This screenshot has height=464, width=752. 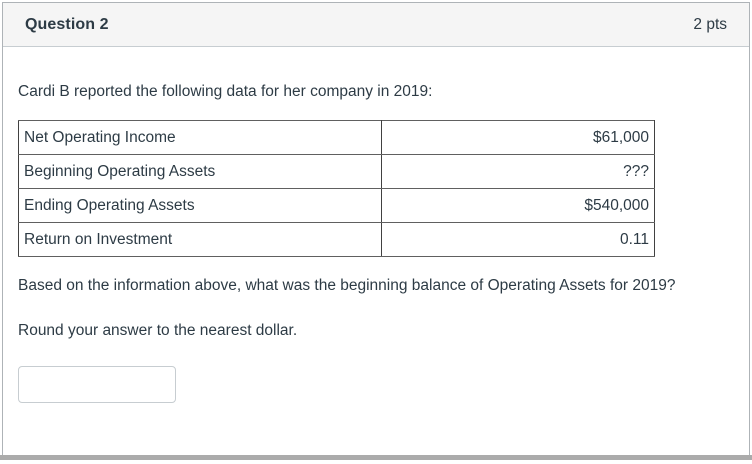 I want to click on table-cell-value: 0.11, so click(x=518, y=239).